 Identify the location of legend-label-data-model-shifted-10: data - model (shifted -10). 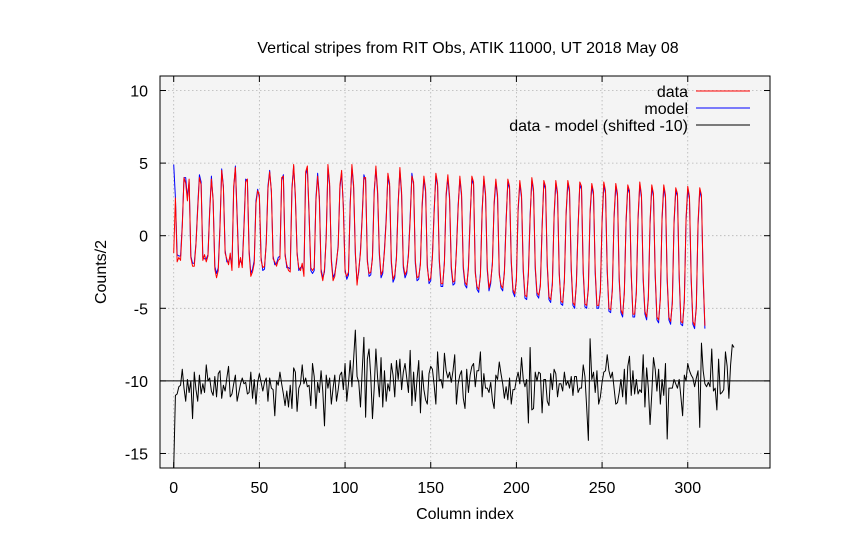
(598, 126).